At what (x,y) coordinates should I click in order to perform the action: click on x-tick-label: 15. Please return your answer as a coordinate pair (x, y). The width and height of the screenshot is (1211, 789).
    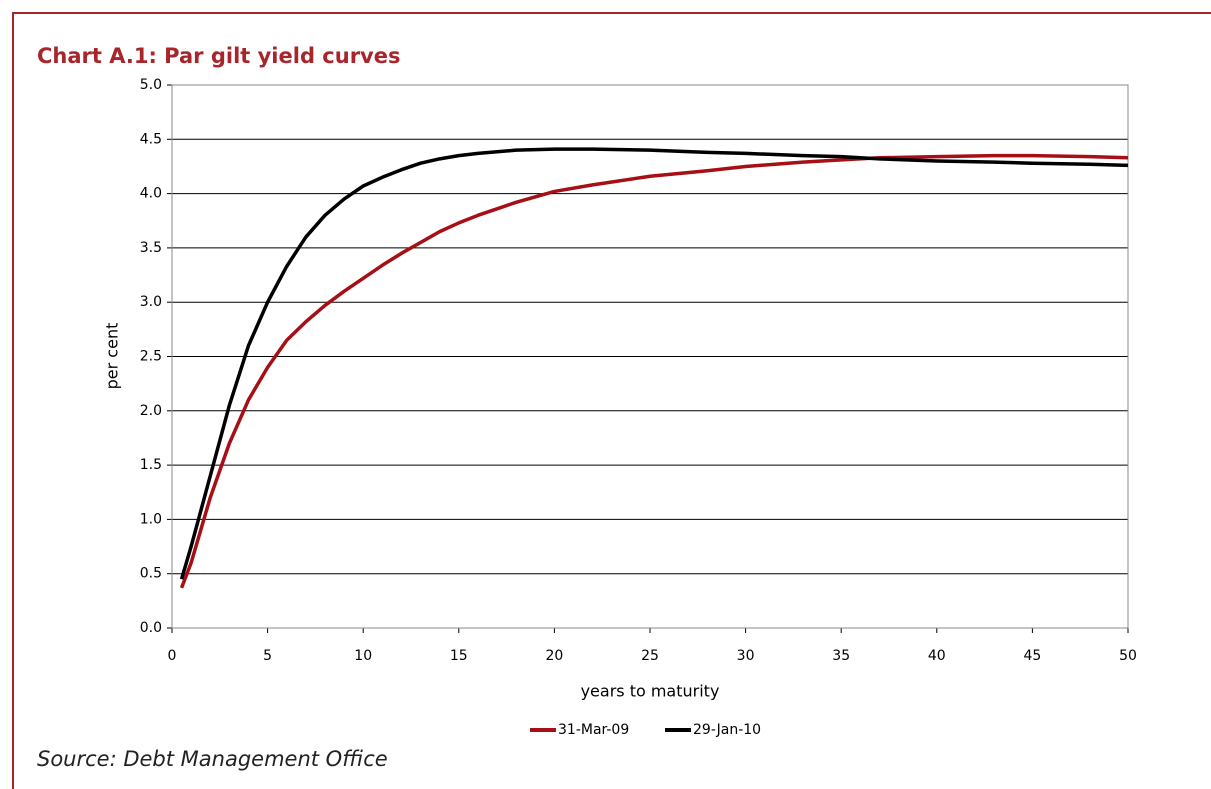
    Looking at the image, I should click on (459, 656).